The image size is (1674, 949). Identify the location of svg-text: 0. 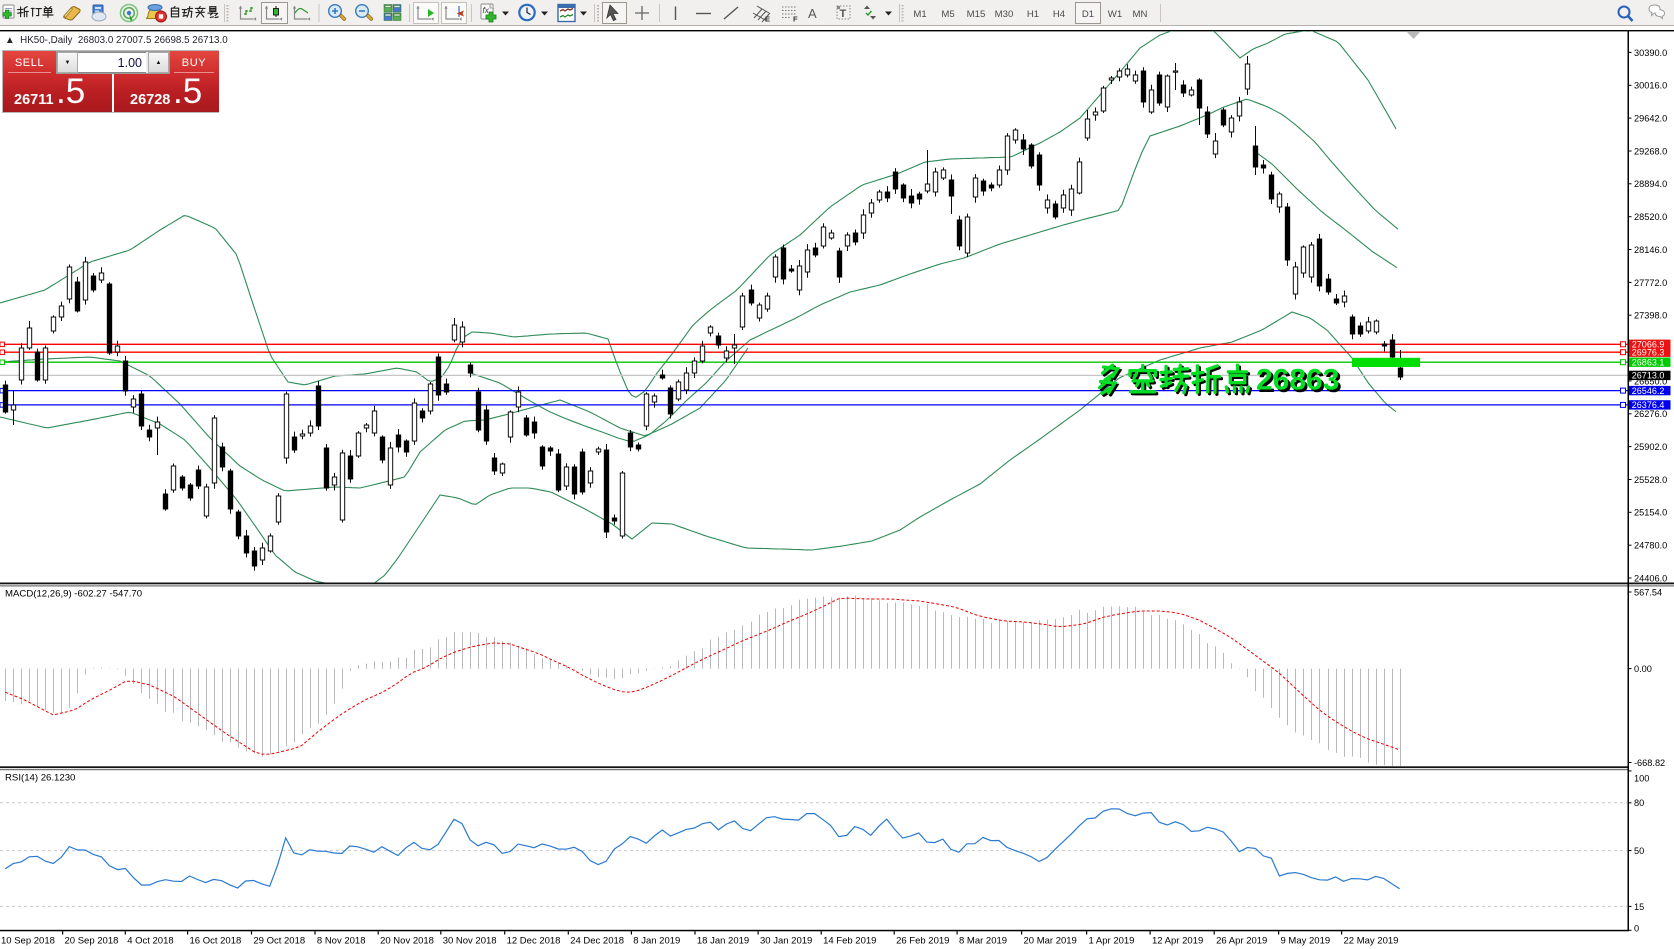
(1636, 928).